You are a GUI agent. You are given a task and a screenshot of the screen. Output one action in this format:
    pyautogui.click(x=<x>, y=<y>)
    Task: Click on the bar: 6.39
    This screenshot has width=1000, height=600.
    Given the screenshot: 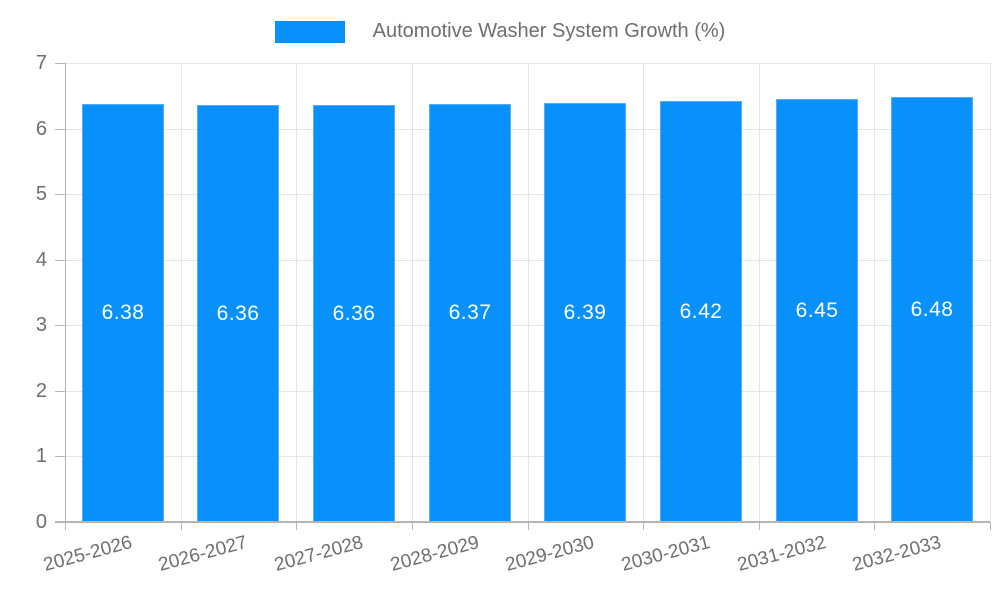 What is the action you would take?
    pyautogui.click(x=585, y=312)
    